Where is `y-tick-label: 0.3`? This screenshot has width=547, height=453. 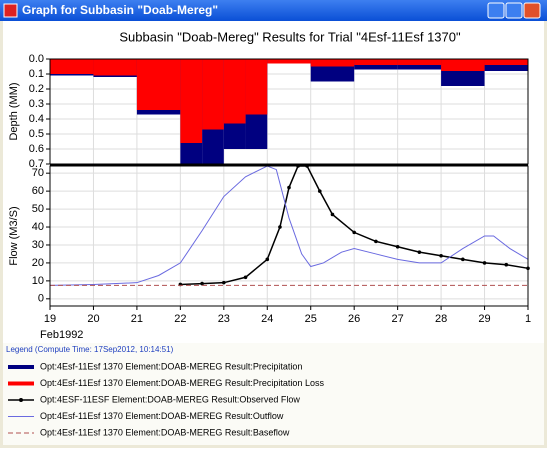 y-tick-label: 0.3 is located at coordinates (36, 104).